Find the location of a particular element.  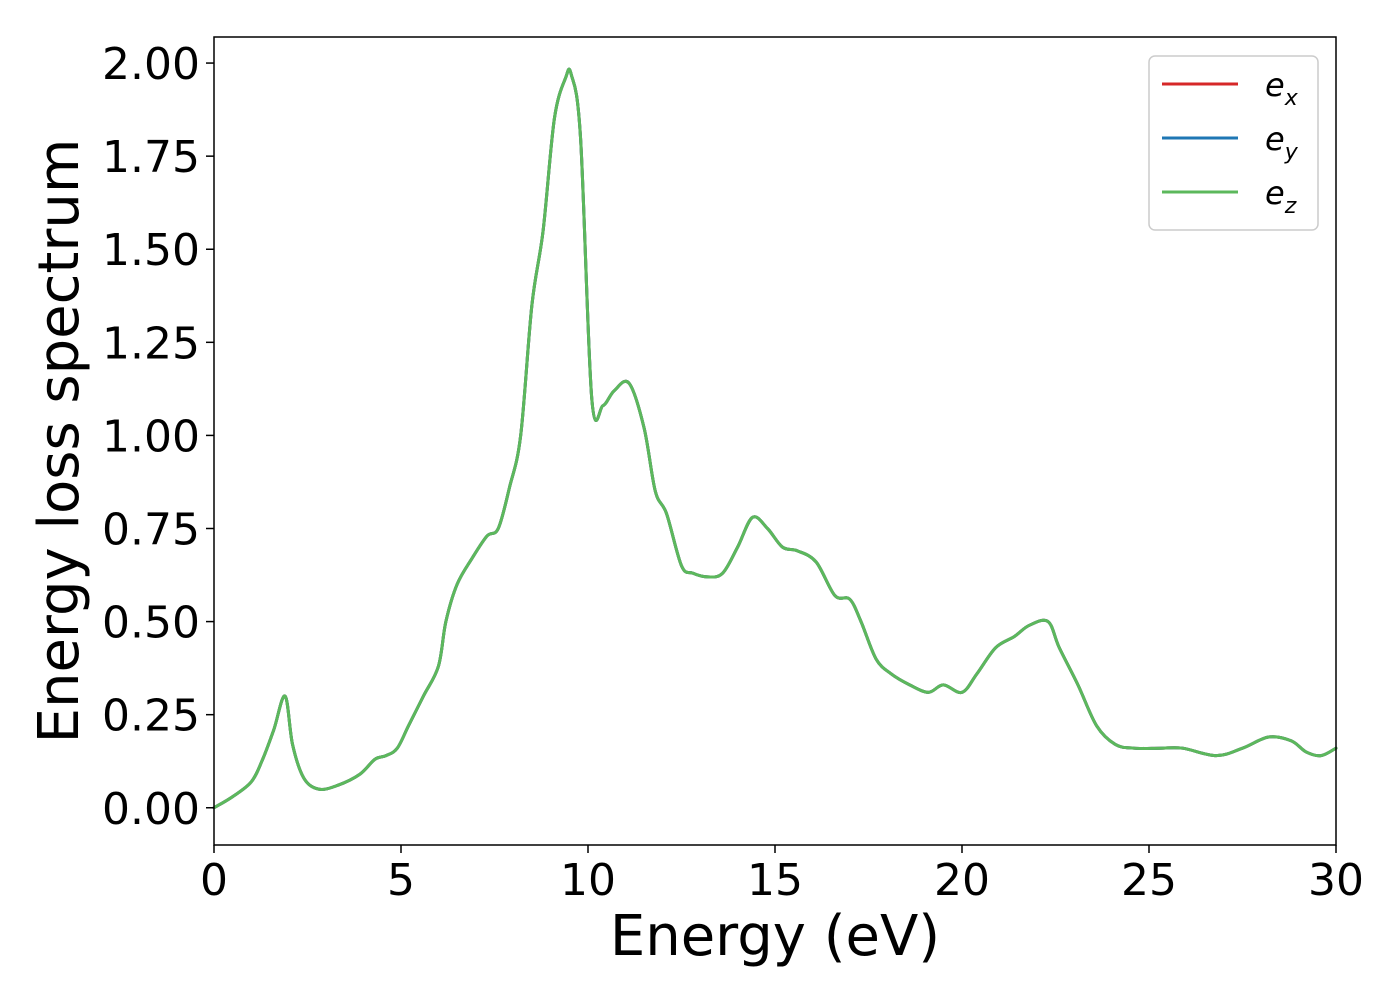

y-tick-label: 0.50 is located at coordinates (151, 623).